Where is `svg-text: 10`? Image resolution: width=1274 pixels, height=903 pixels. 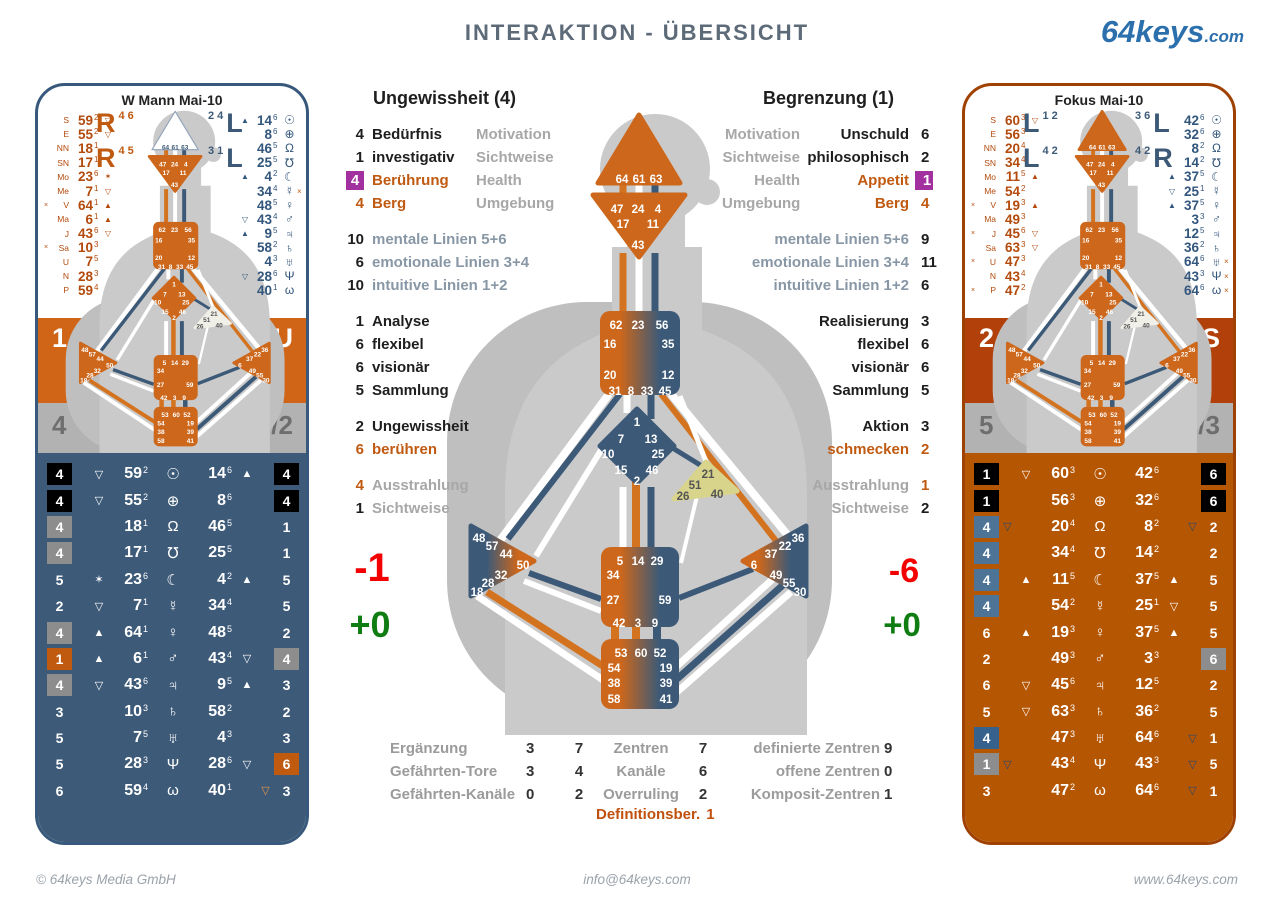 svg-text: 10 is located at coordinates (608, 455).